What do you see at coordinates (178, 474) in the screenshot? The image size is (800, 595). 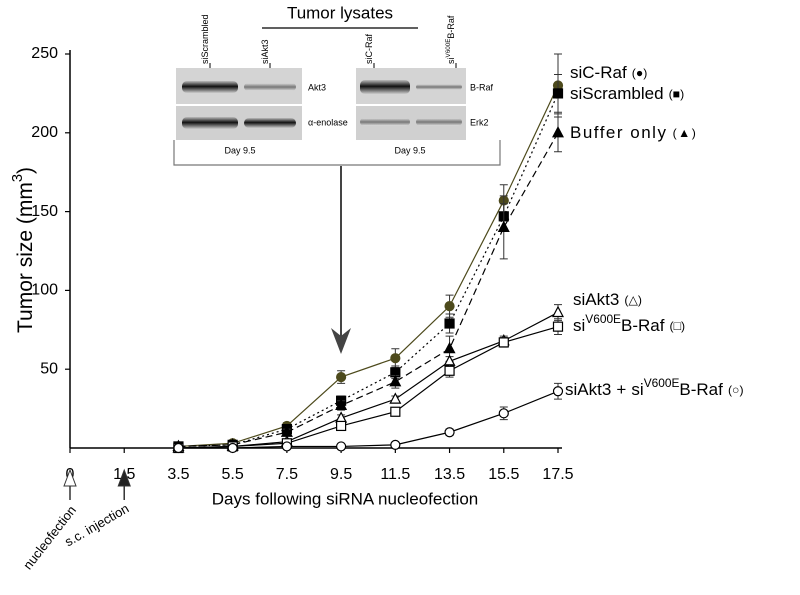 I see `x-tick-label: 3.5` at bounding box center [178, 474].